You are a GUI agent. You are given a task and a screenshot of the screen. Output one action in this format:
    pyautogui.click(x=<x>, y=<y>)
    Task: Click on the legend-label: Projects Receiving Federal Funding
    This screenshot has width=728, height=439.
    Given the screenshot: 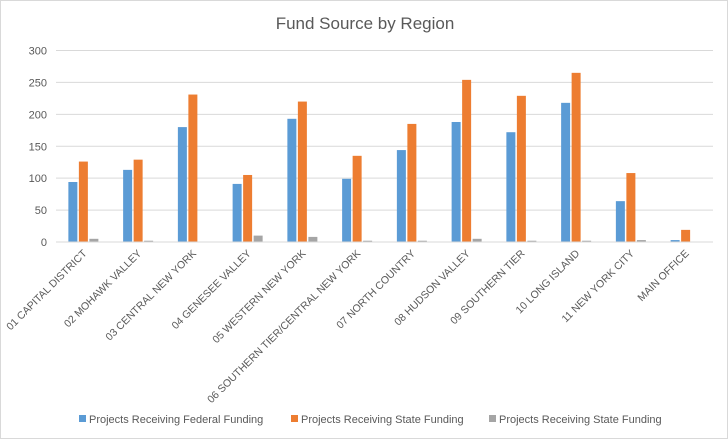 What is the action you would take?
    pyautogui.click(x=176, y=420)
    